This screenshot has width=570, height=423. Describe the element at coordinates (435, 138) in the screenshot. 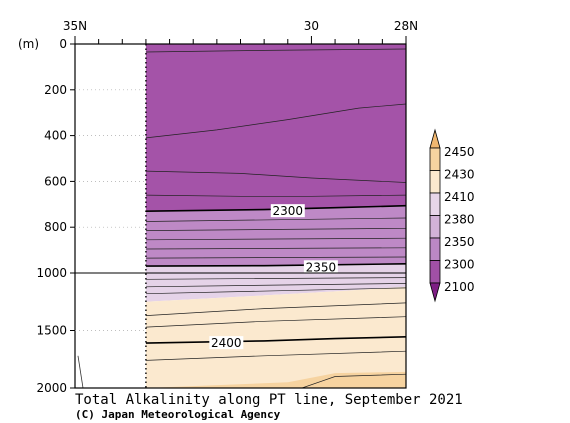

I see `legend-top-arrow` at that location.